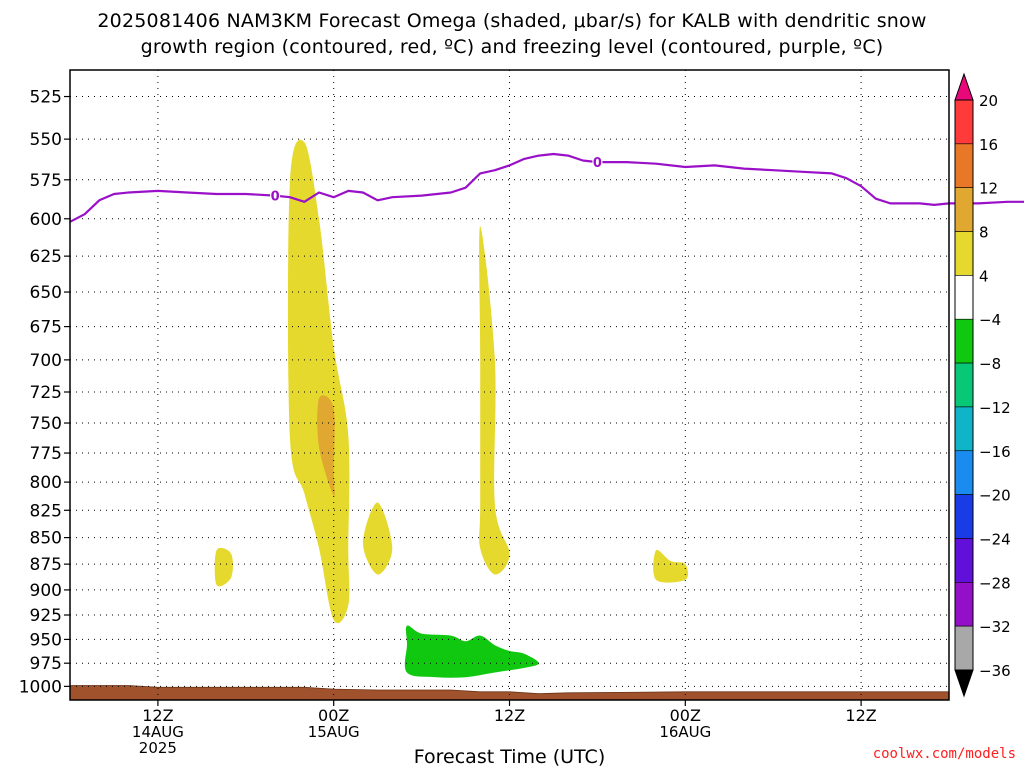  I want to click on y-tick-label-650: 650, so click(46, 293).